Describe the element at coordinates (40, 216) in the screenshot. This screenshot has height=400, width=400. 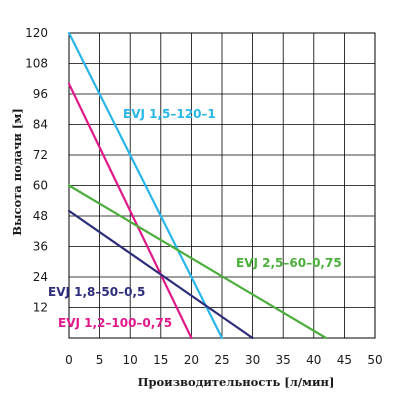
I see `y-tick-label-48: 48` at that location.